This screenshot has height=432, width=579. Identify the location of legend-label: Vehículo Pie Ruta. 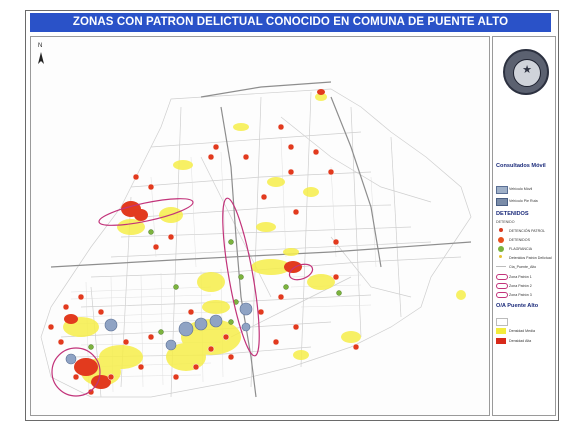
(523, 201).